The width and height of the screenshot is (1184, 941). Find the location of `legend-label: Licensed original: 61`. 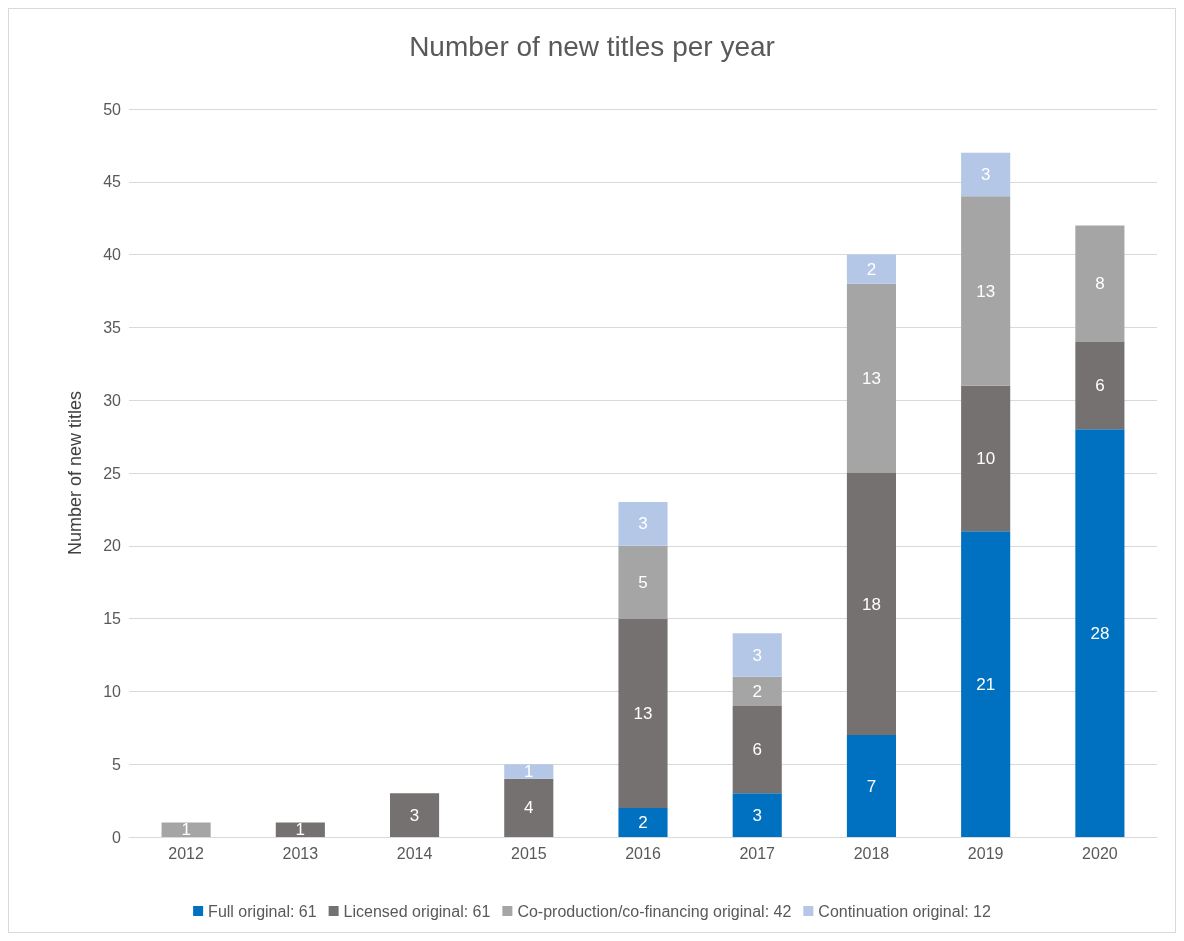

legend-label: Licensed original: 61 is located at coordinates (417, 911).